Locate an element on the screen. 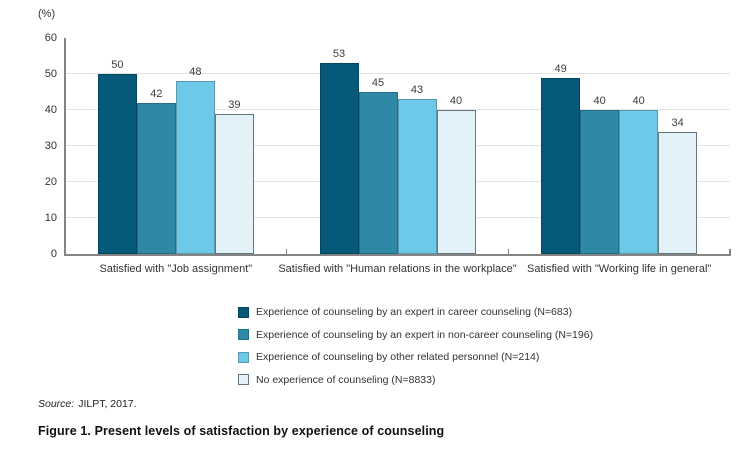  source-text: JILPT, 2017. is located at coordinates (107, 404).